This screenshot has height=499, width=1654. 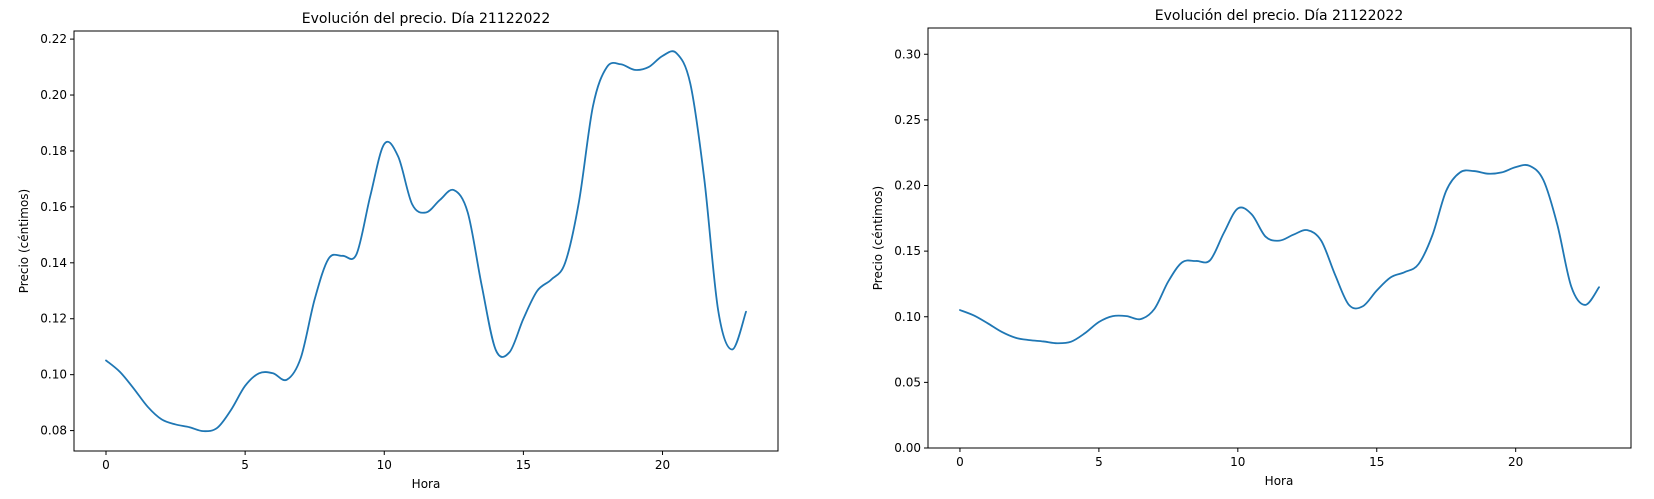 I want to click on chart-right-xtick-label: 20, so click(x=1515, y=462).